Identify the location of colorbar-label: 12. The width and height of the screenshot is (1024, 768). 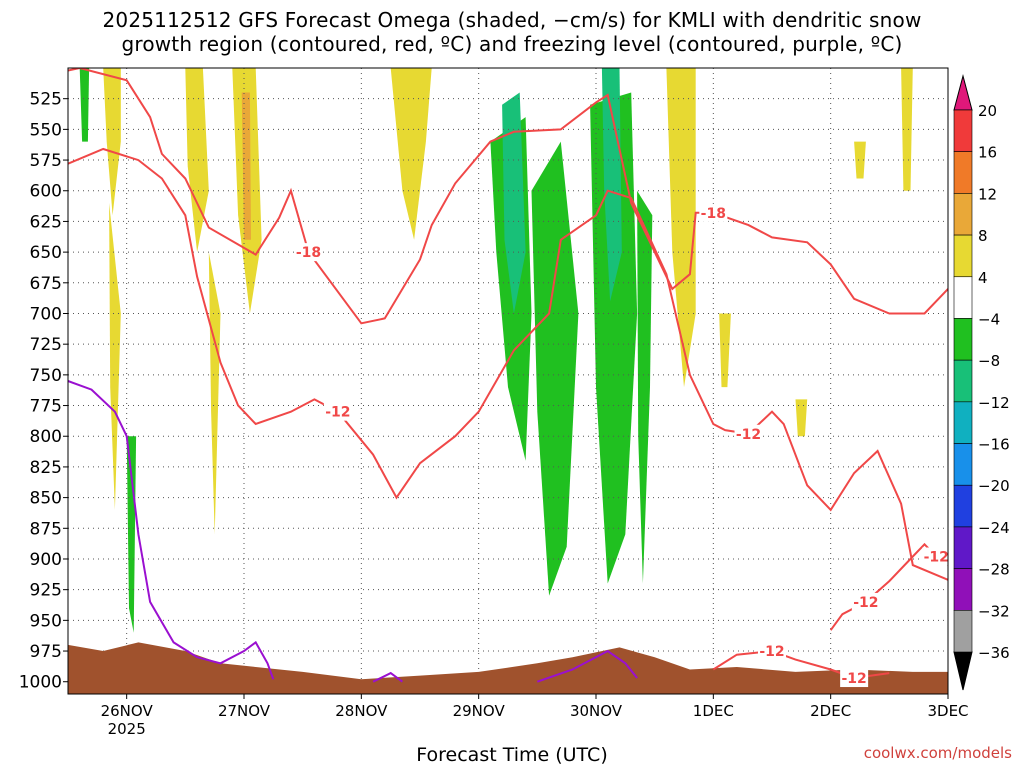
(987, 194).